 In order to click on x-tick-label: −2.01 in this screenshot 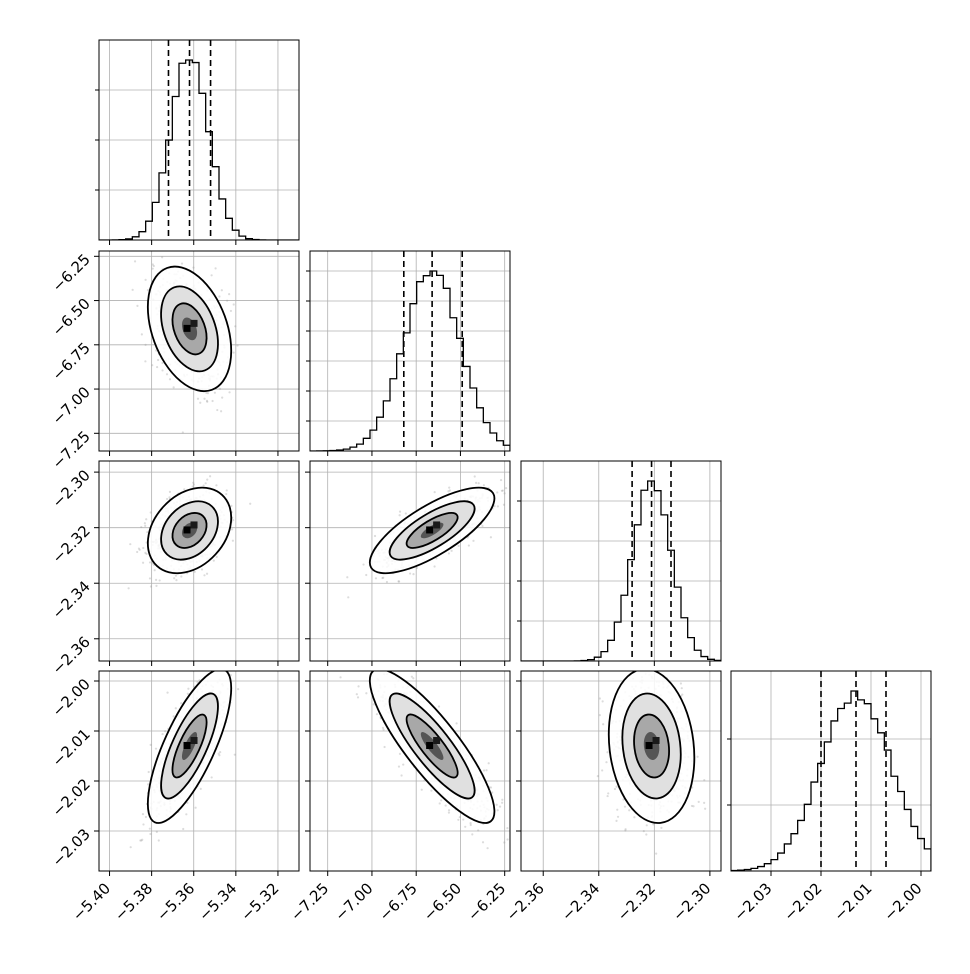, I will do `click(852, 901)`.